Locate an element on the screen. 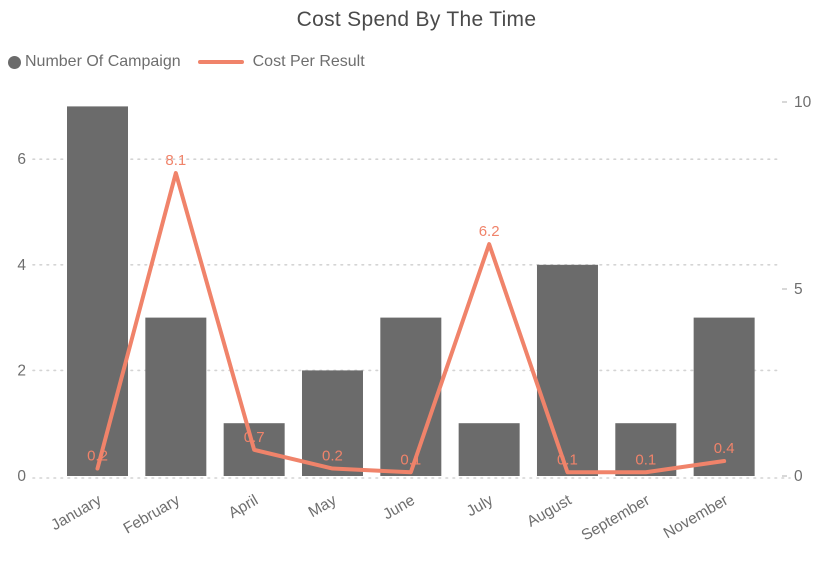 Image resolution: width=833 pixels, height=583 pixels. y-axis-left-label-4: 4 is located at coordinates (21, 265).